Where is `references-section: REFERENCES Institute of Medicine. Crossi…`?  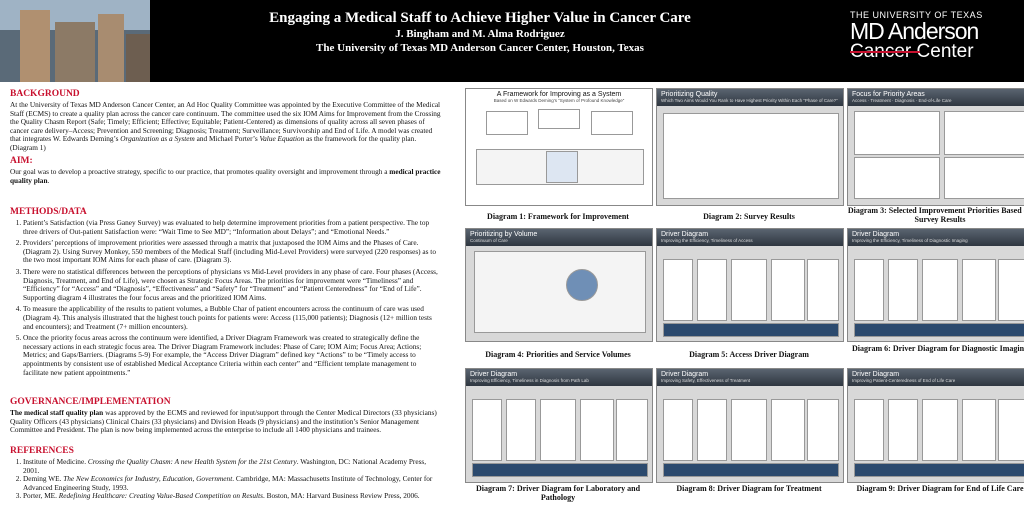 references-section: REFERENCES Institute of Medicine. Crossi… is located at coordinates (226, 473).